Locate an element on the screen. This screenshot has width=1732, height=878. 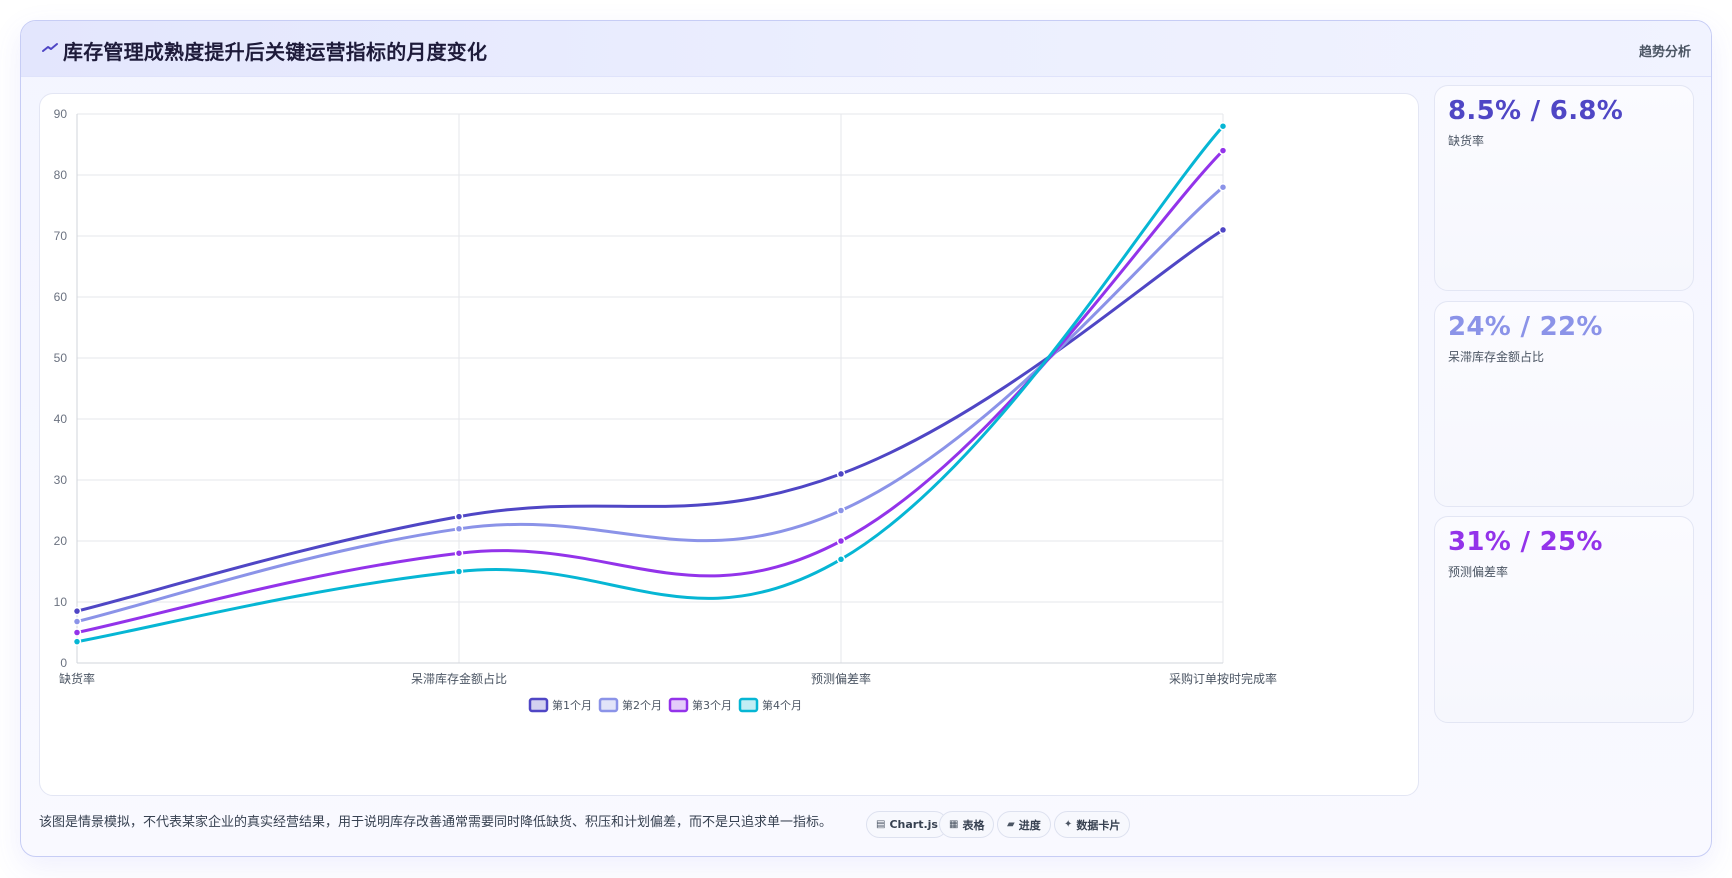
trend-line-icon is located at coordinates (50, 47).